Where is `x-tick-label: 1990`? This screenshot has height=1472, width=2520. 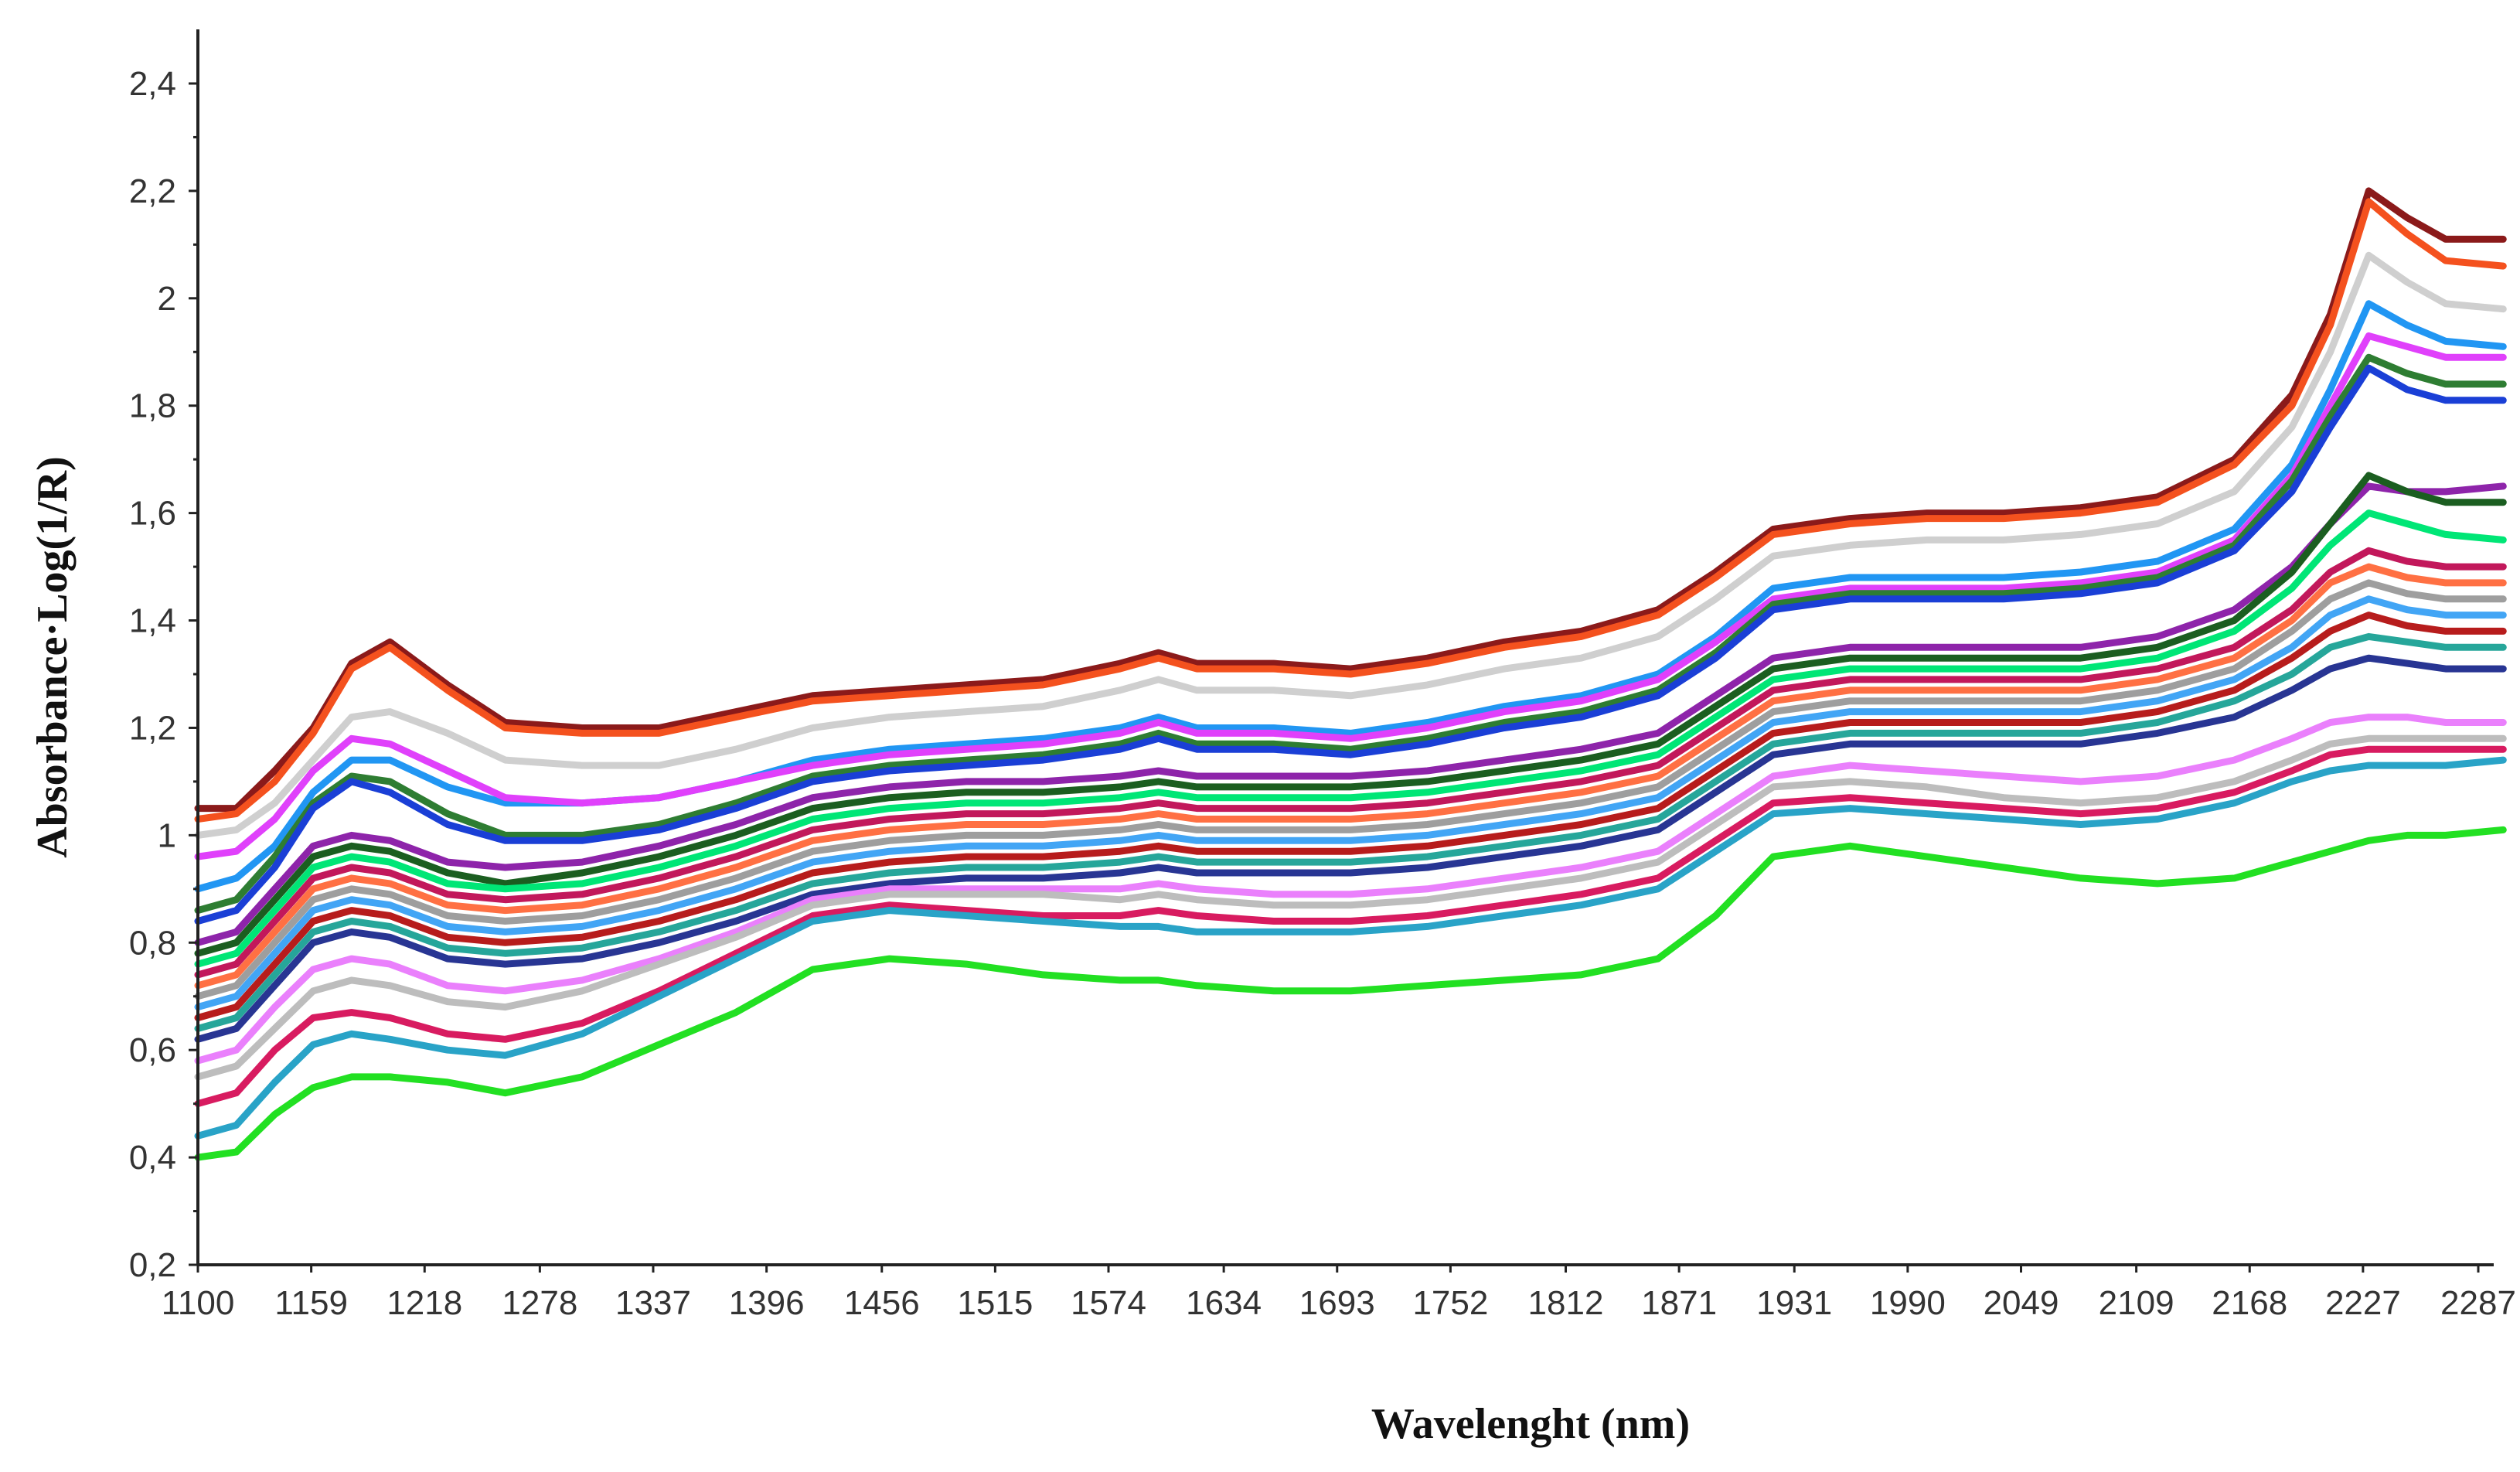 x-tick-label: 1990 is located at coordinates (1908, 1303).